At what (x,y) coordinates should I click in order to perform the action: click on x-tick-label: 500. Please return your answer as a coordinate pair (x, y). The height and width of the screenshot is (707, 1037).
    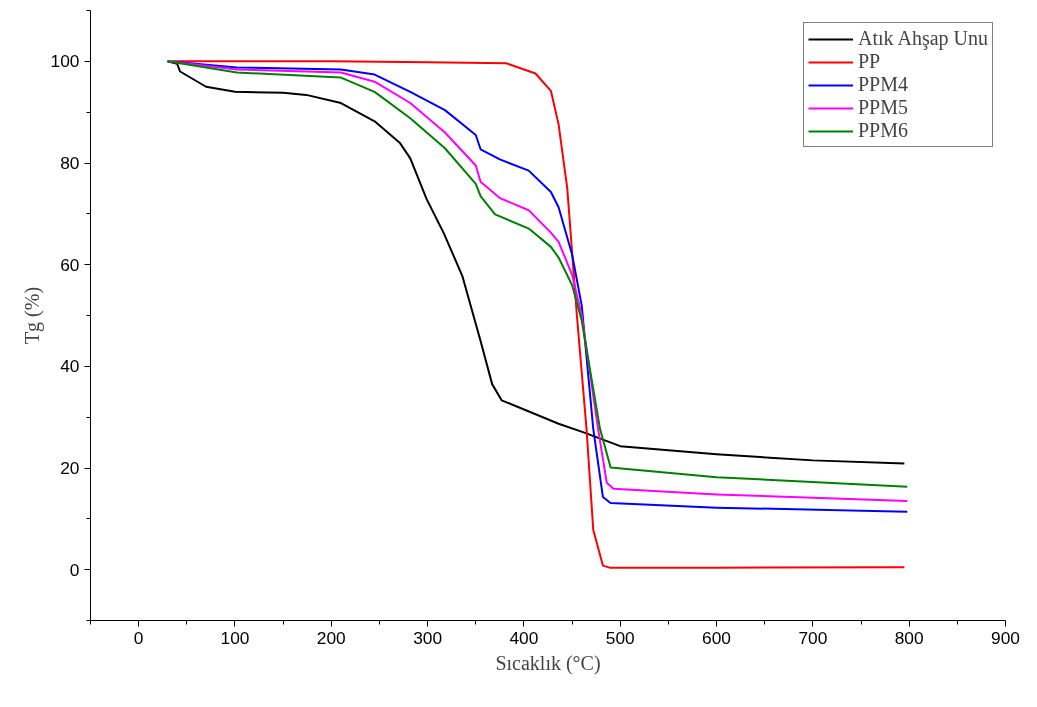
    Looking at the image, I should click on (620, 637).